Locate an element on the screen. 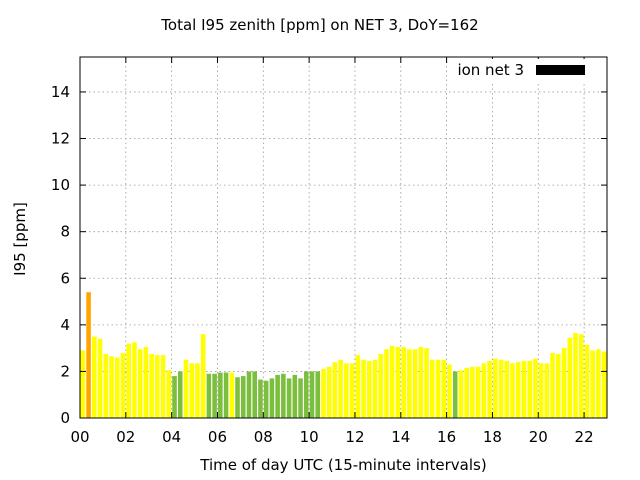  x-axis-label: Time of day UTC (15-minute intervals) is located at coordinates (343, 465).